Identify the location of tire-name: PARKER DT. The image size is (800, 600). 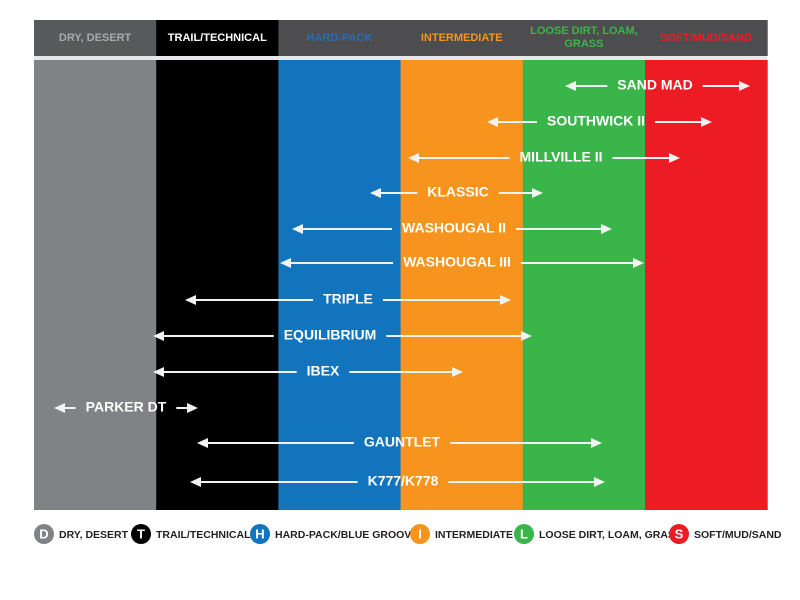
(126, 407).